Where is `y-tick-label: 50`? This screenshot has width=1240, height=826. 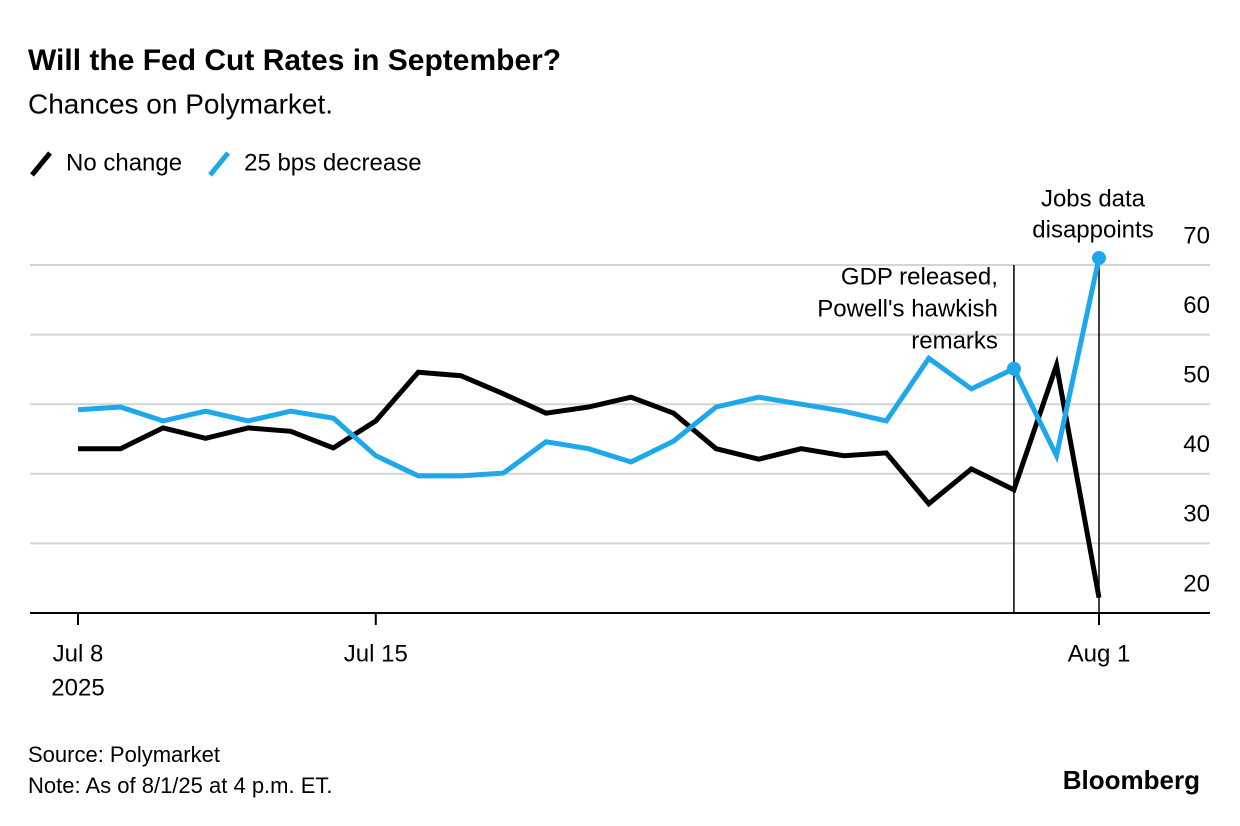 y-tick-label: 50 is located at coordinates (1196, 375).